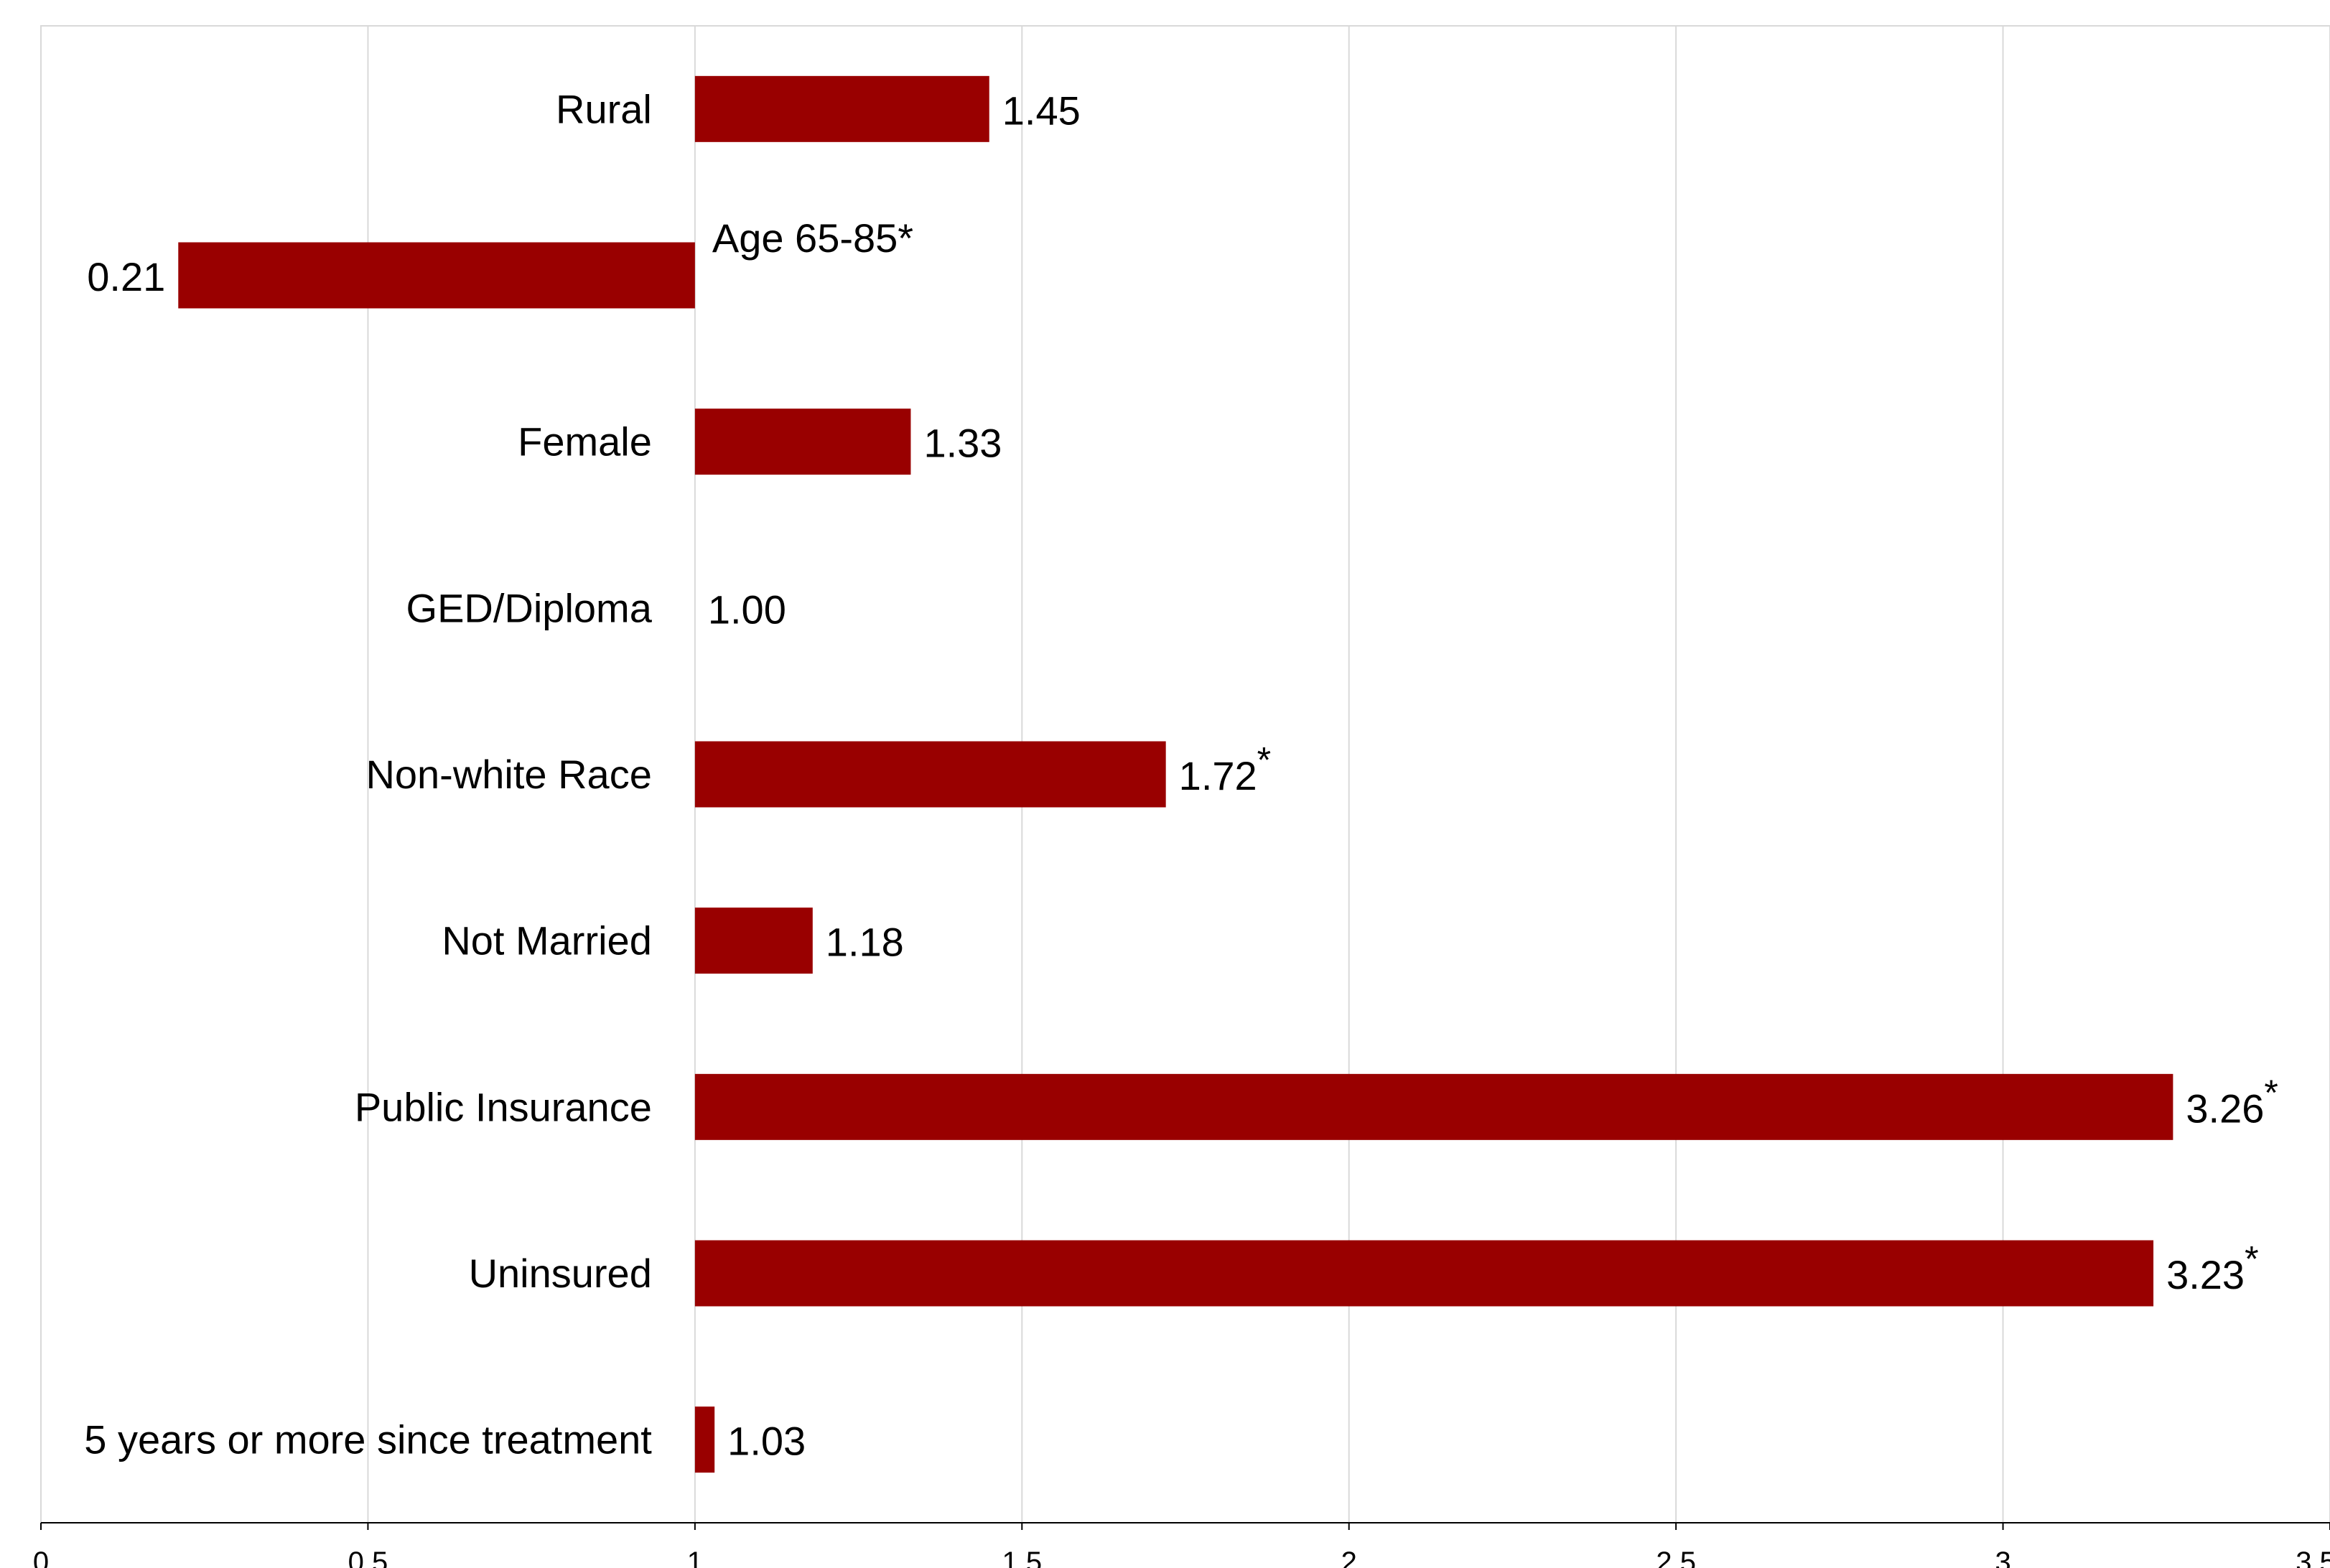  What do you see at coordinates (529, 607) in the screenshot?
I see `category-label: GED/Diploma` at bounding box center [529, 607].